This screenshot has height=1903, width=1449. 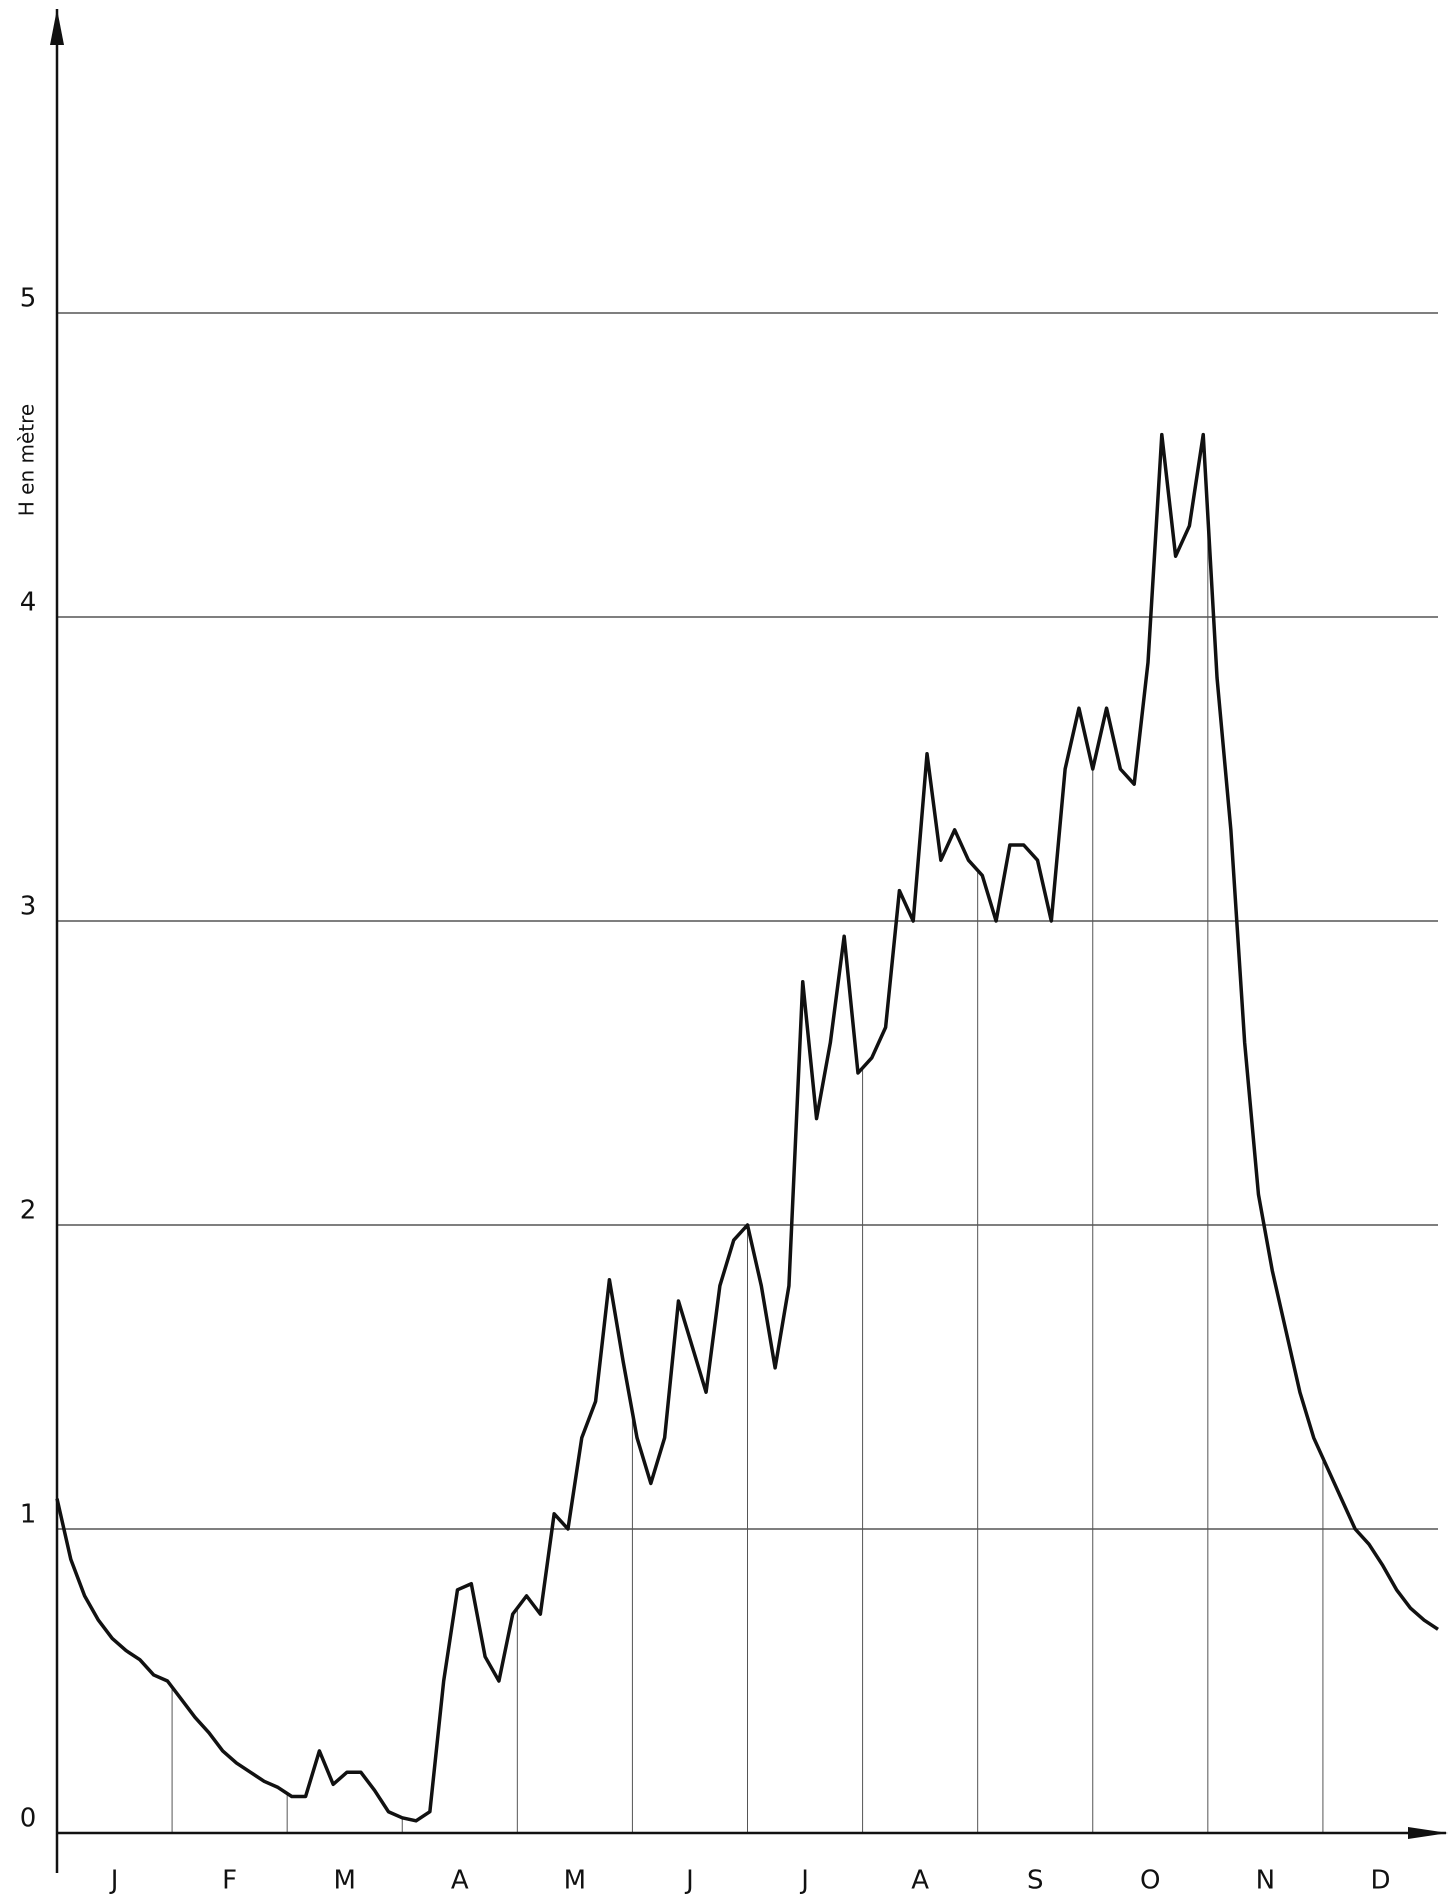 I want to click on y-tick-label: 1, so click(x=28, y=1515).